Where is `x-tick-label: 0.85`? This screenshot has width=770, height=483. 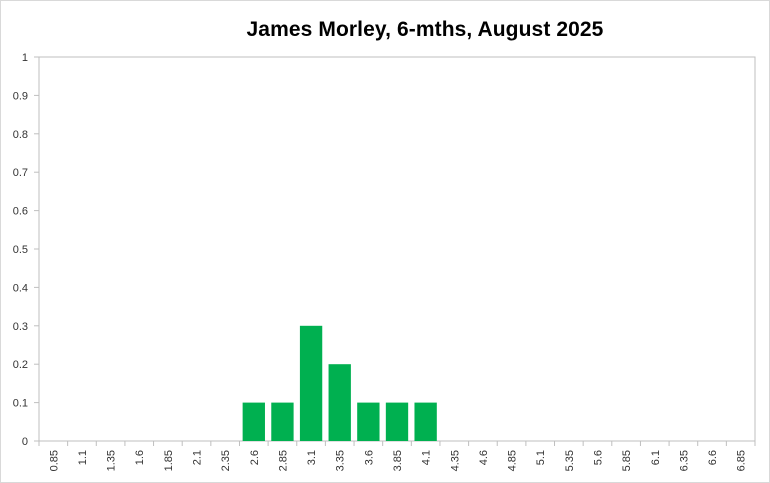 x-tick-label: 0.85 is located at coordinates (54, 460).